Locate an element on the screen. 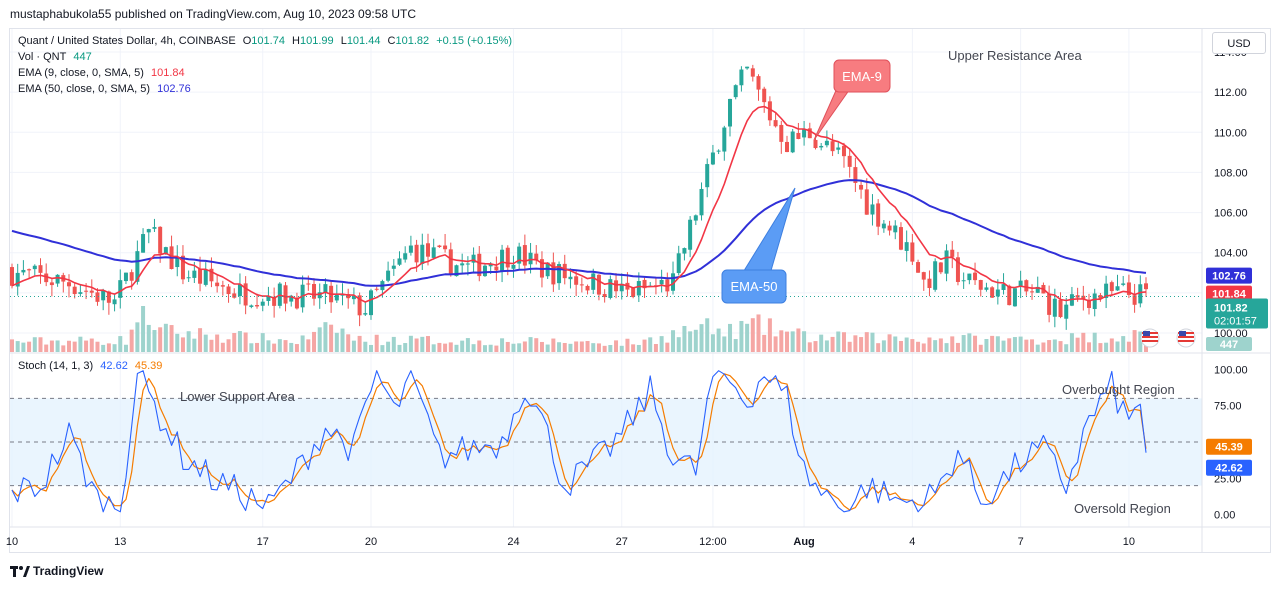 Image resolution: width=1281 pixels, height=589 pixels. low-value: 101.44 is located at coordinates (363, 41).